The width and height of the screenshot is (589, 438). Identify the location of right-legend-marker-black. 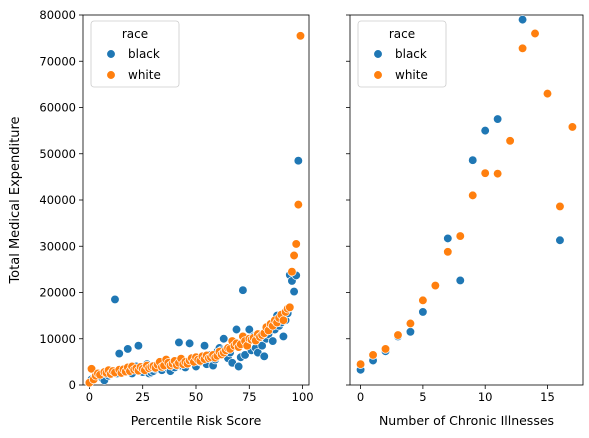
(378, 54).